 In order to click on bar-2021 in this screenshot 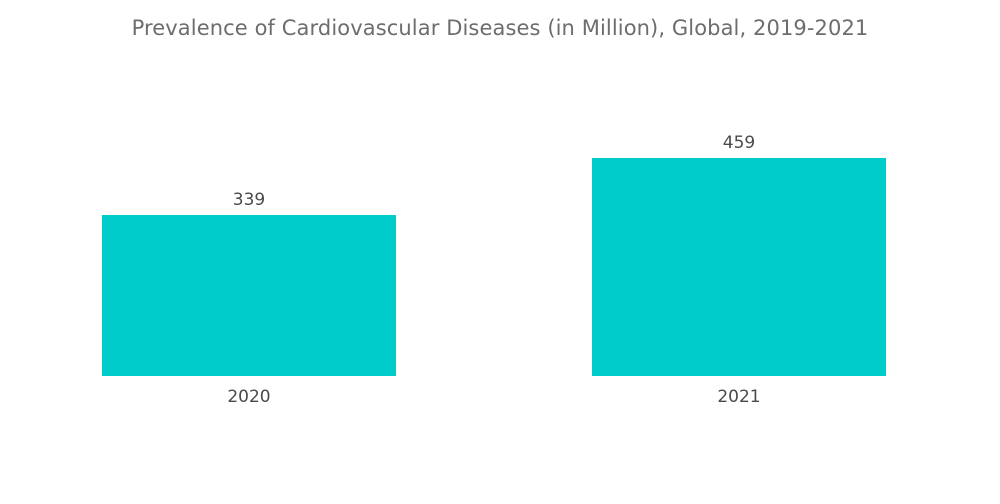, I will do `click(739, 267)`.